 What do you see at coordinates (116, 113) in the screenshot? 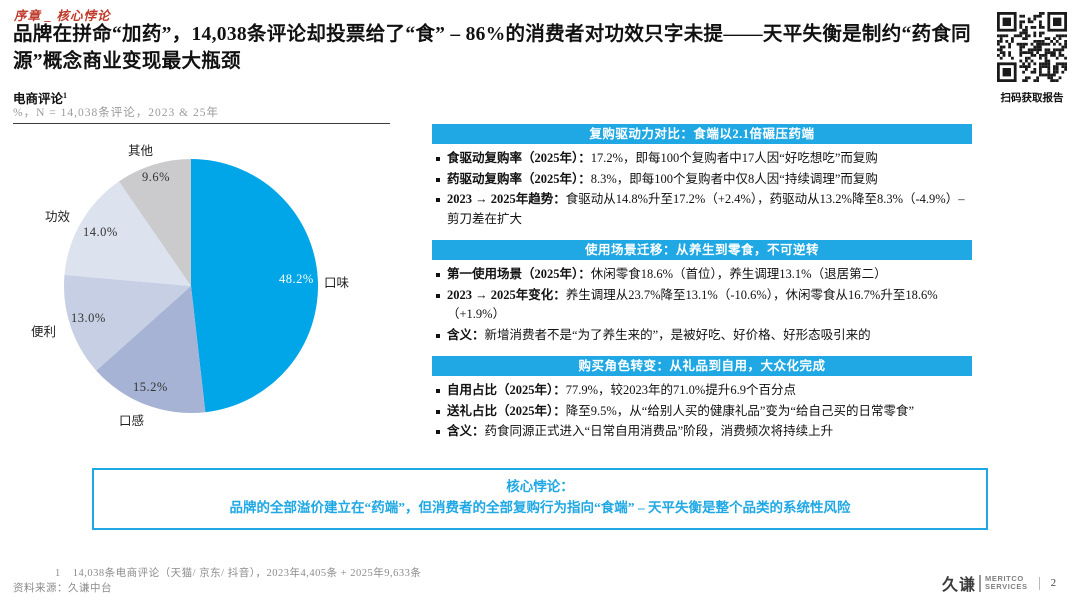
I see `chart-subtitle: %，N = 14,038条评论，2023 & 25年` at bounding box center [116, 113].